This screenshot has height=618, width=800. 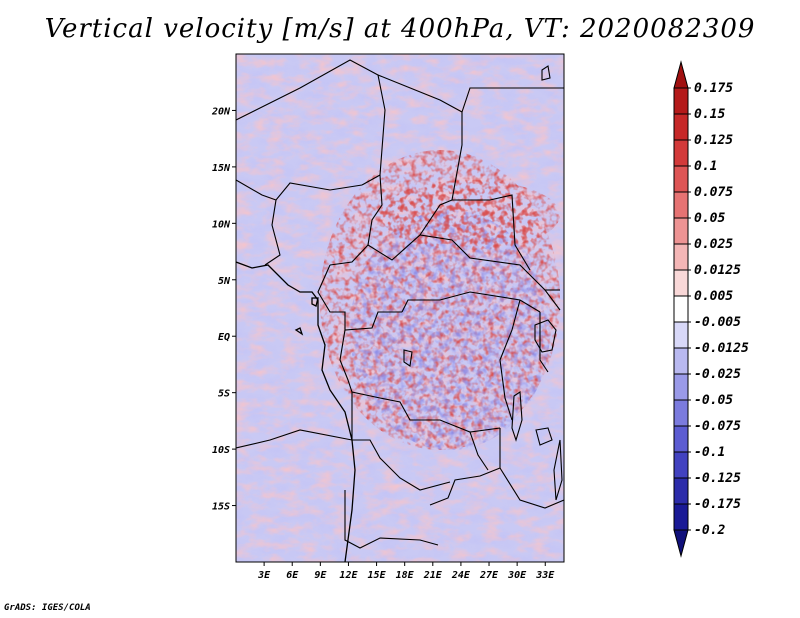 What do you see at coordinates (717, 374) in the screenshot?
I see `colorbar-label: -0.025` at bounding box center [717, 374].